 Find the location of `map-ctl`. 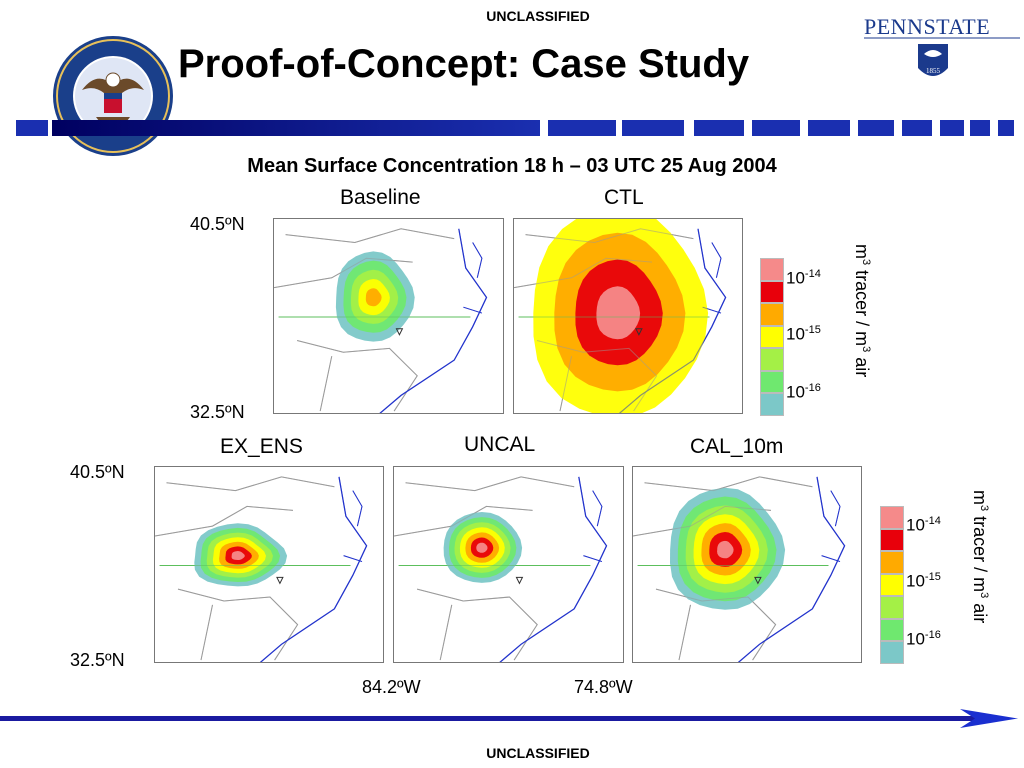

map-ctl is located at coordinates (628, 316).